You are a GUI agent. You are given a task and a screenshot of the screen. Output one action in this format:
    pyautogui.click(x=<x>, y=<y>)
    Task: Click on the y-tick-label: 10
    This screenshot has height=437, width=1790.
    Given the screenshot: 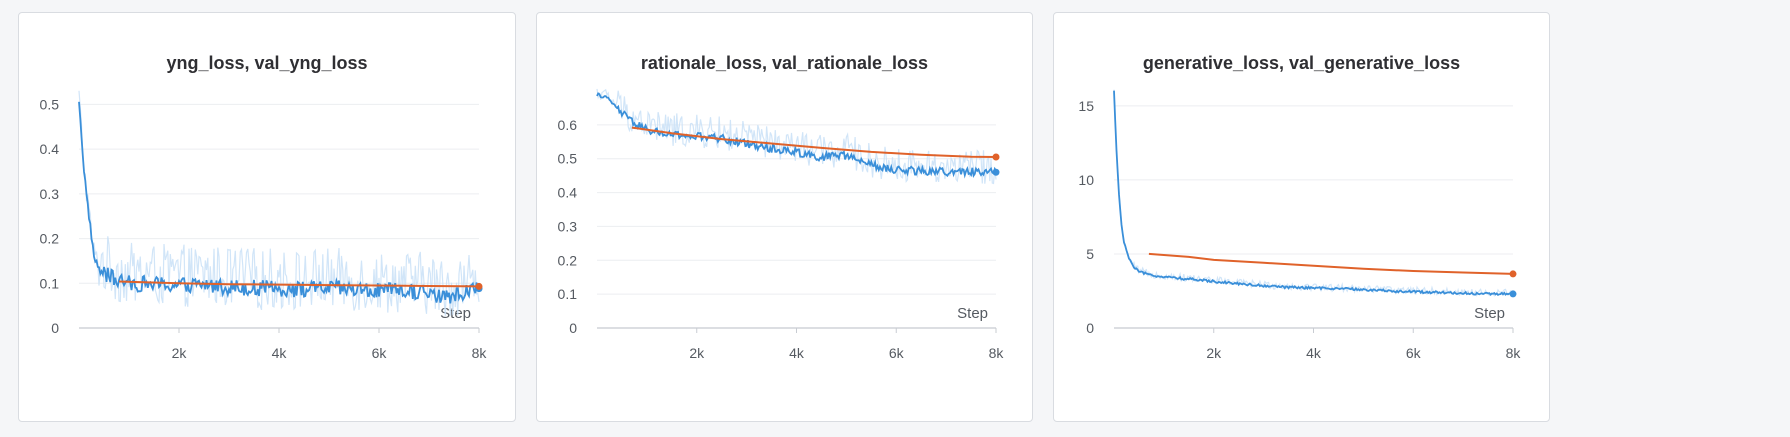 What is the action you would take?
    pyautogui.click(x=1086, y=180)
    